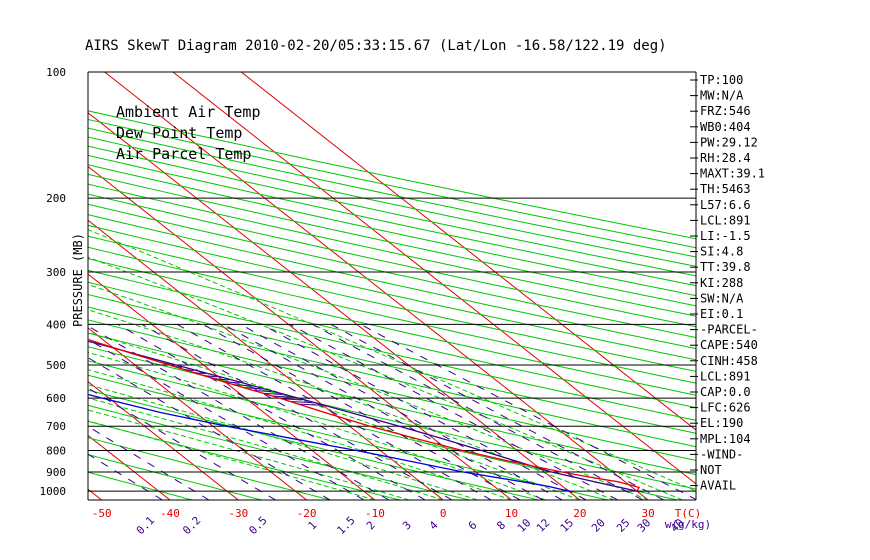  Describe the element at coordinates (56, 451) in the screenshot. I see `pressure-tick-label: 800` at that location.